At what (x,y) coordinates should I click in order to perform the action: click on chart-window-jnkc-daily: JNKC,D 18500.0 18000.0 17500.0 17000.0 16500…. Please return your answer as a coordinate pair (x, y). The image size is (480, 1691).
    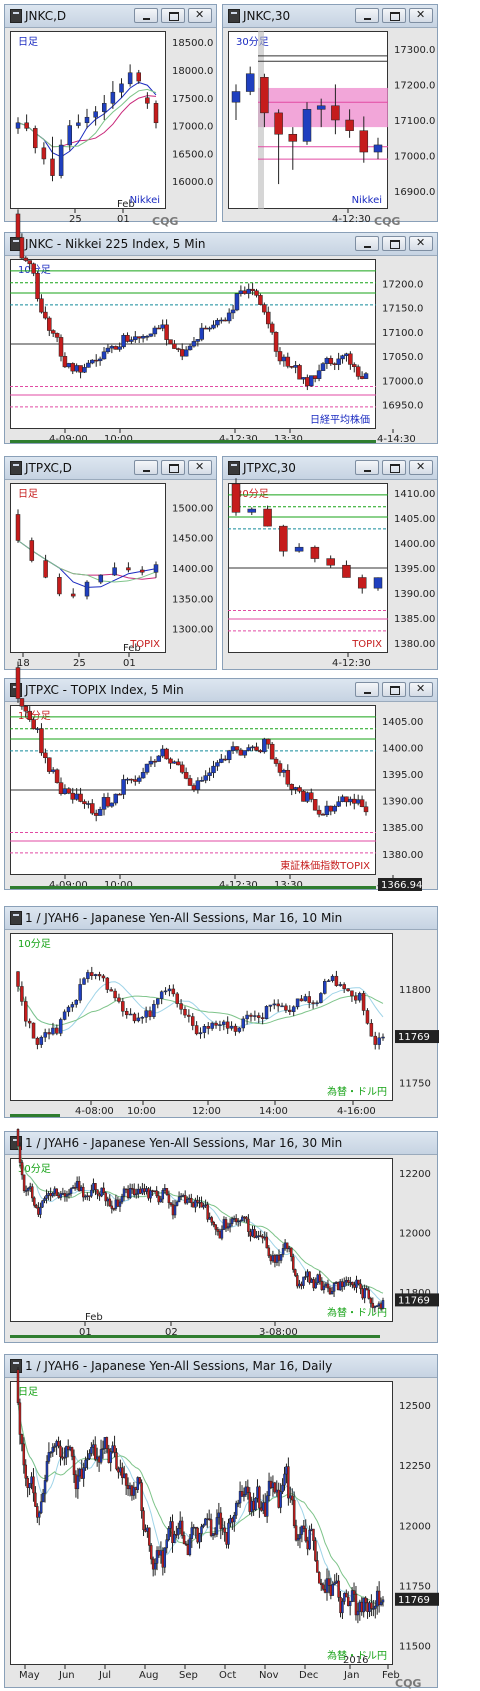
    Looking at the image, I should click on (110, 116).